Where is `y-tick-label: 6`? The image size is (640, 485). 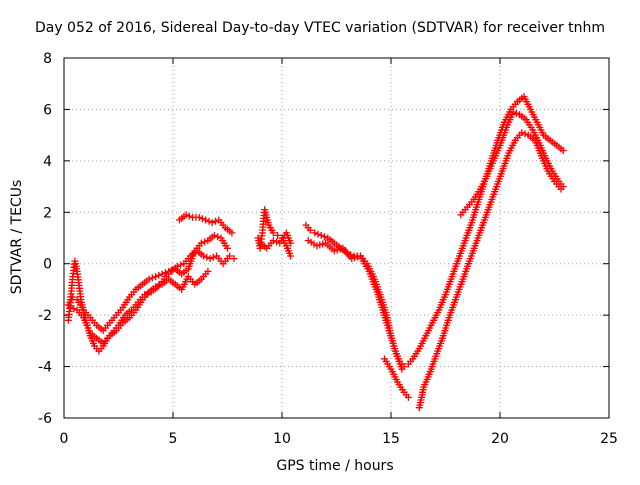
y-tick-label: 6 is located at coordinates (47, 110).